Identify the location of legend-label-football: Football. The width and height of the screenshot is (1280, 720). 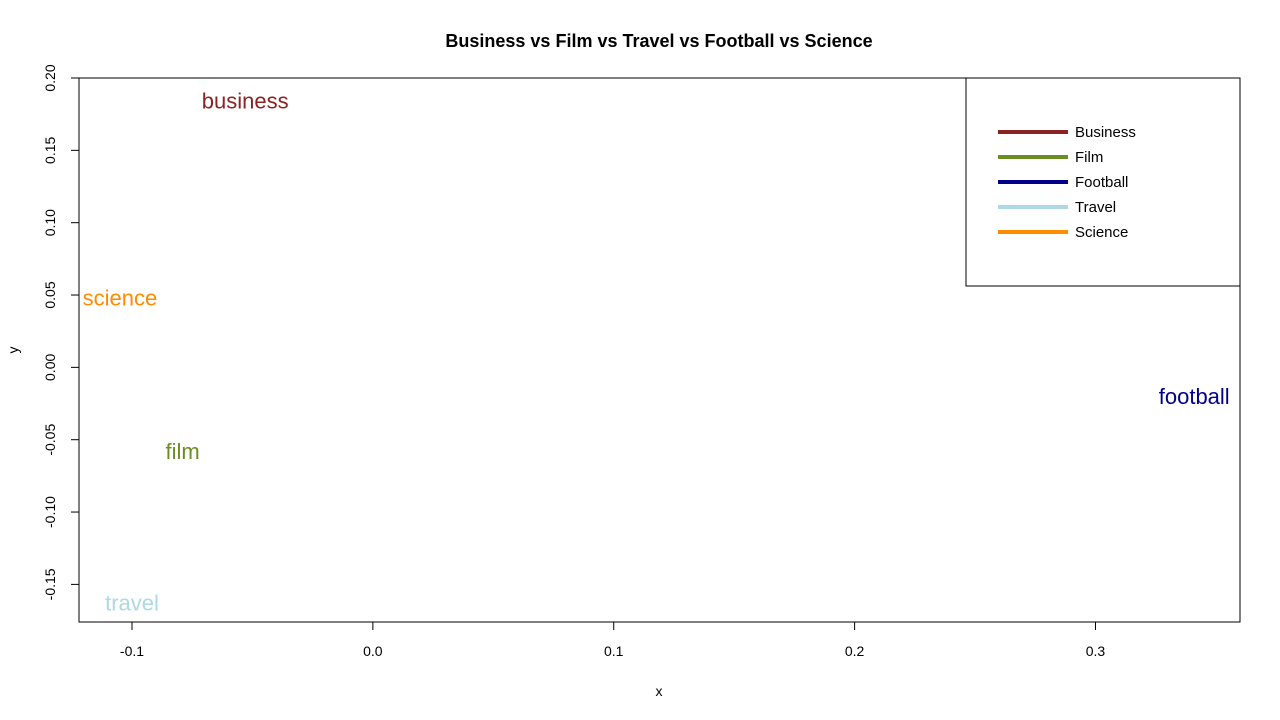
(1101, 182).